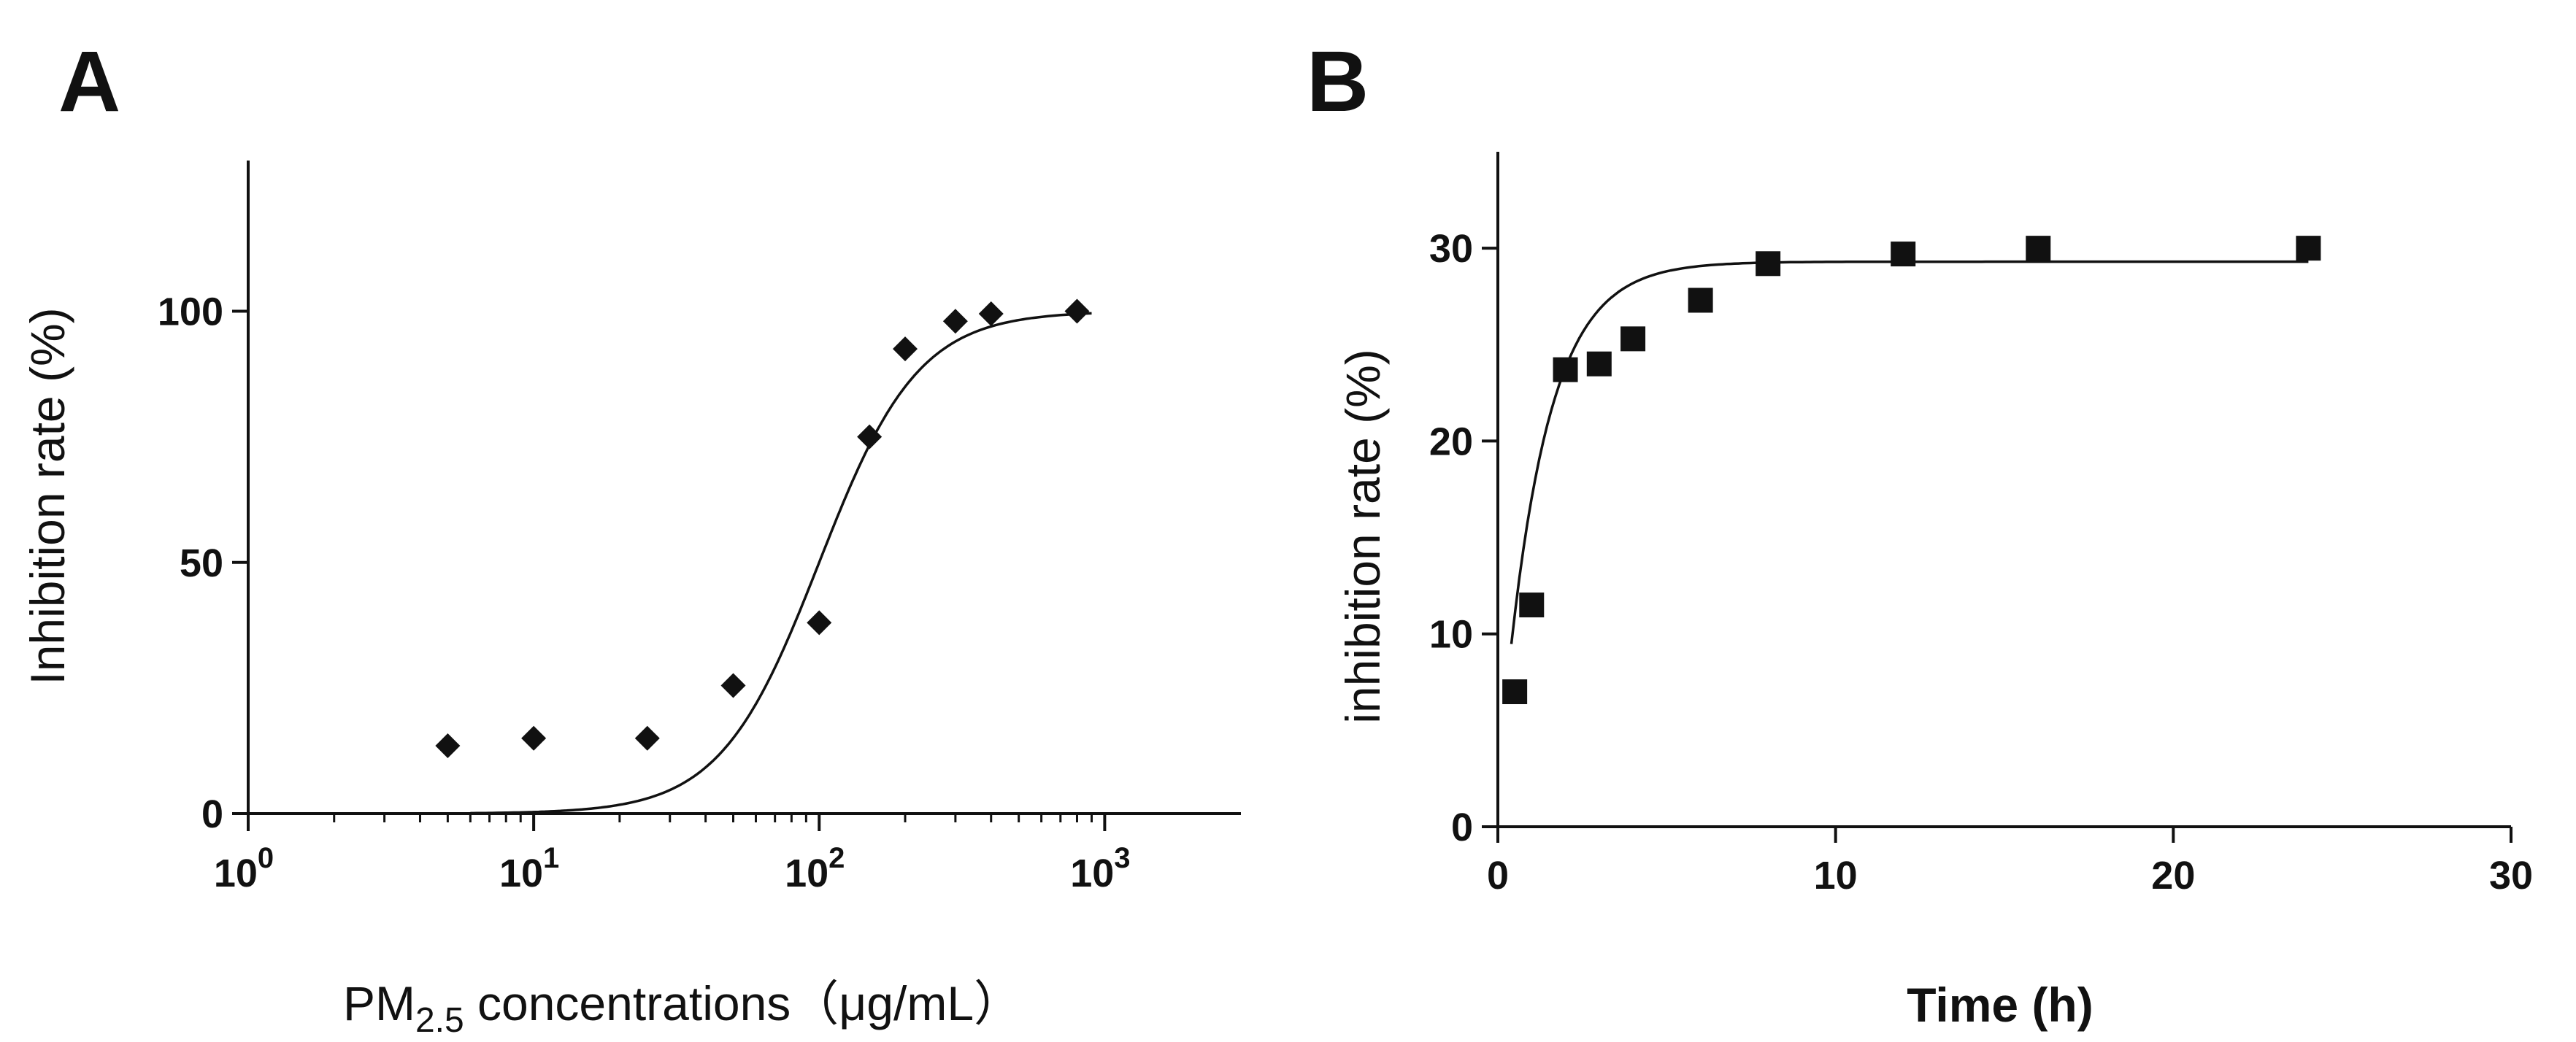 This screenshot has width=2576, height=1042. Describe the element at coordinates (1498, 876) in the screenshot. I see `panel-b-x-tick-label: 0` at that location.